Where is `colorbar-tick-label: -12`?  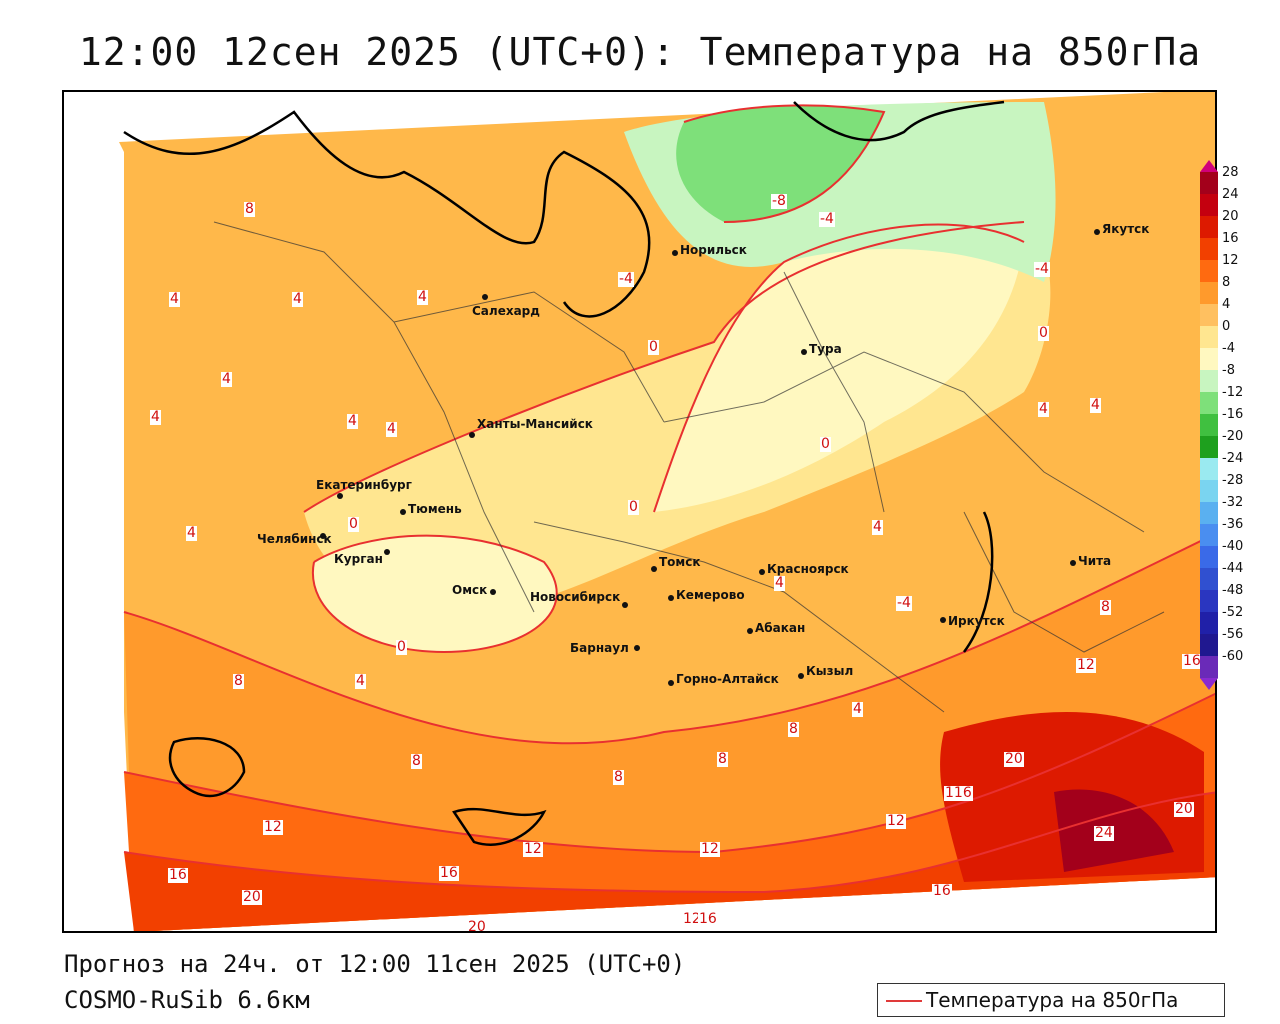
colorbar-tick-label: -12 is located at coordinates (1233, 392).